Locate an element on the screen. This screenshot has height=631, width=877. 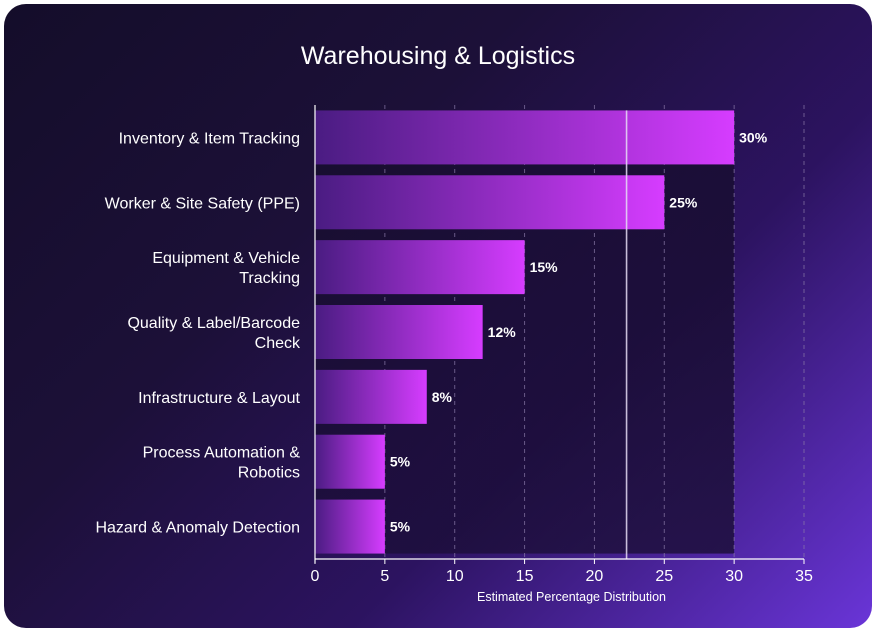
x-tick-label-0: 0 is located at coordinates (315, 576).